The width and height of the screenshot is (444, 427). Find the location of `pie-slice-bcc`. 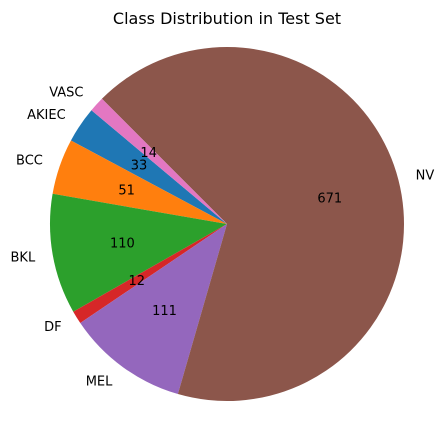

pie-slice-bcc is located at coordinates (140, 182).